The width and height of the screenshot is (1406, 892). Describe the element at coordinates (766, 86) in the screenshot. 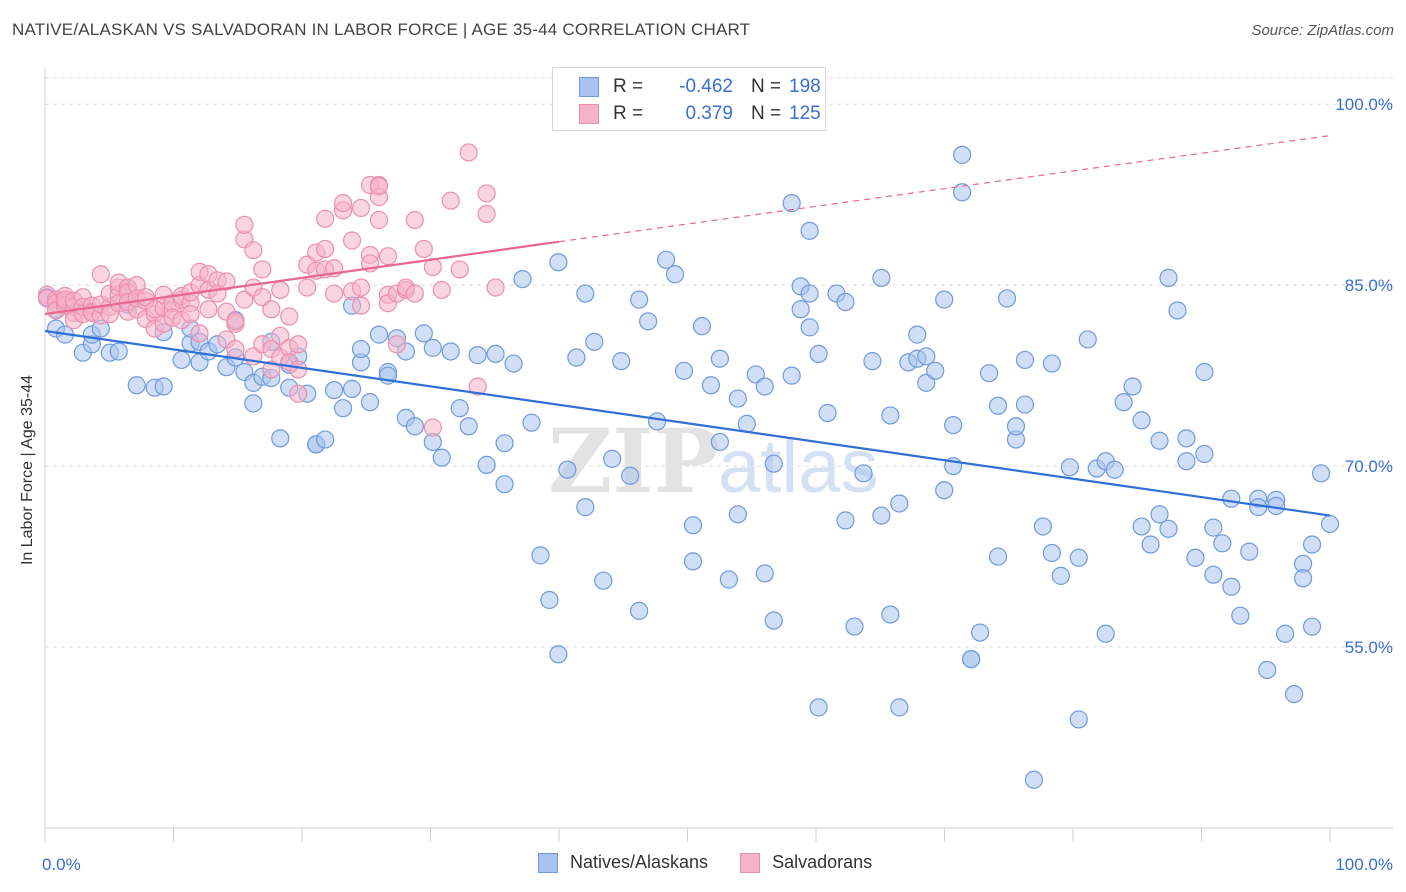

I see `n-label: N =` at that location.